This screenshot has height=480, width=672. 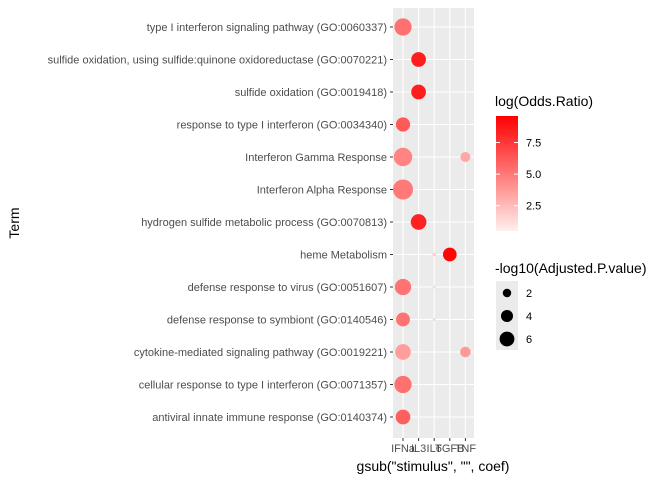 What do you see at coordinates (403, 449) in the screenshot?
I see `x-tick-label: IFNa` at bounding box center [403, 449].